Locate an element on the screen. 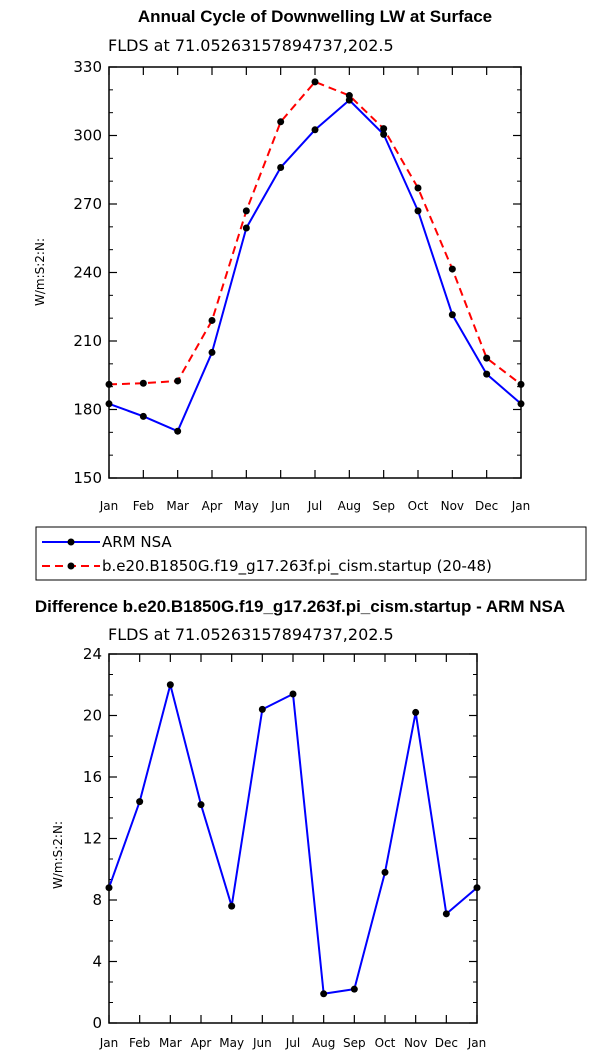  y-tick-label: 20 is located at coordinates (92, 716).